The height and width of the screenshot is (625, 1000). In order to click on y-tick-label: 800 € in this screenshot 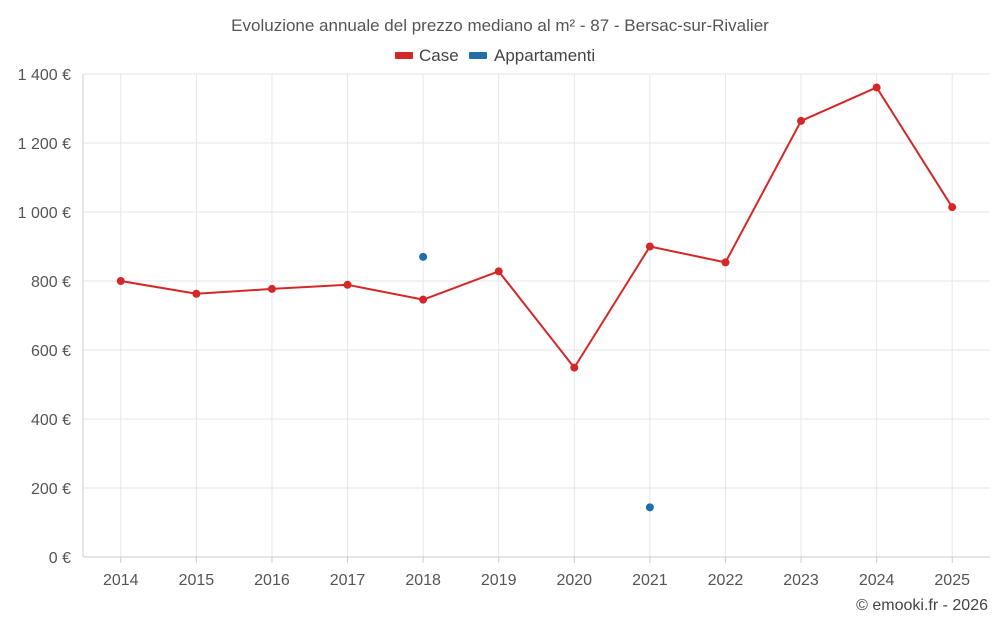, I will do `click(51, 282)`.